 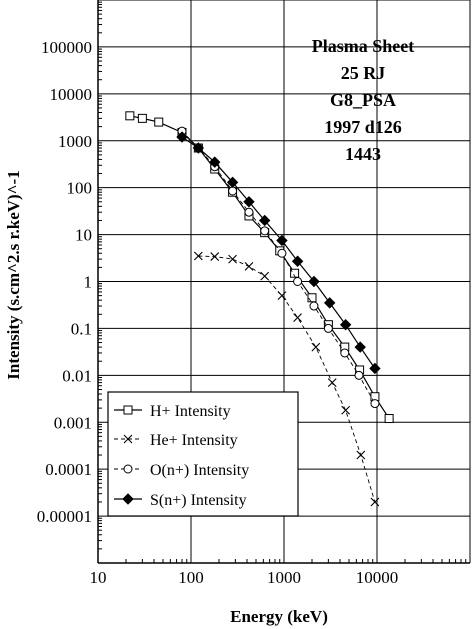 I want to click on x-tick-label: 1000, so click(x=284, y=577).